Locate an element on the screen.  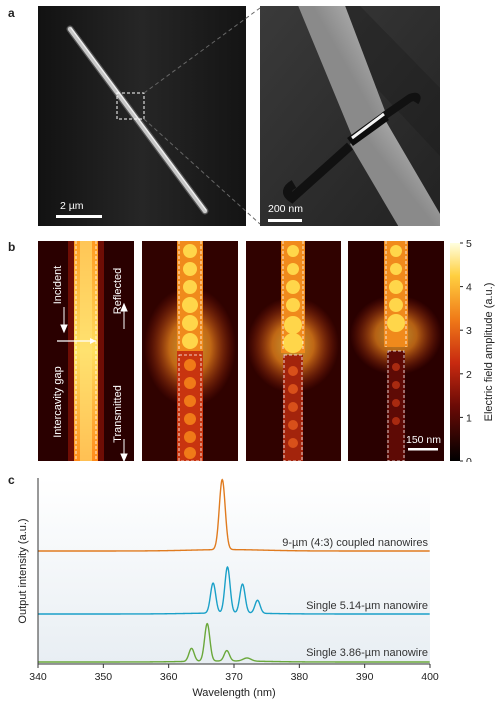
colorbar-tick-label: 2 is located at coordinates (469, 375).